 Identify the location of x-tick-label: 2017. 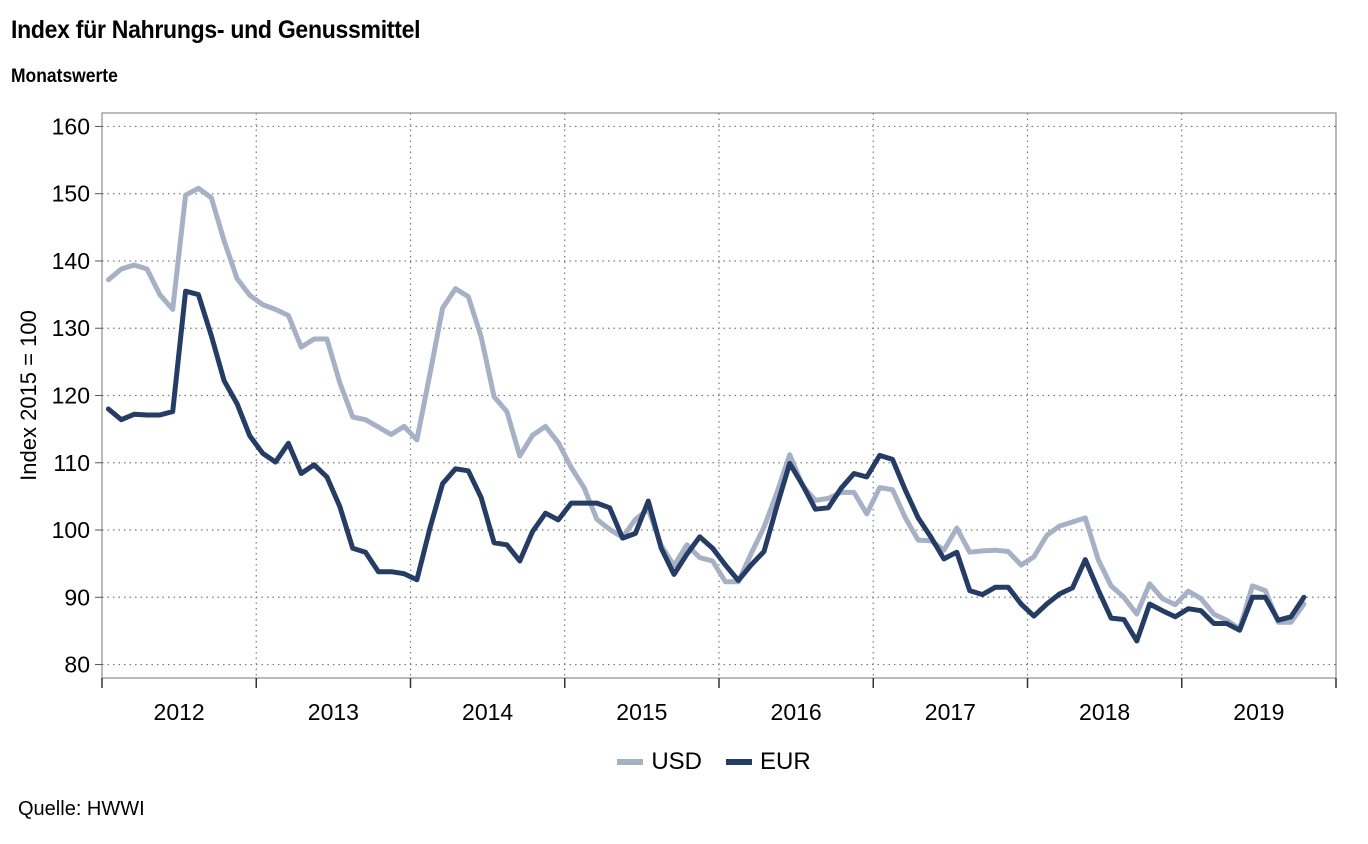
(950, 712).